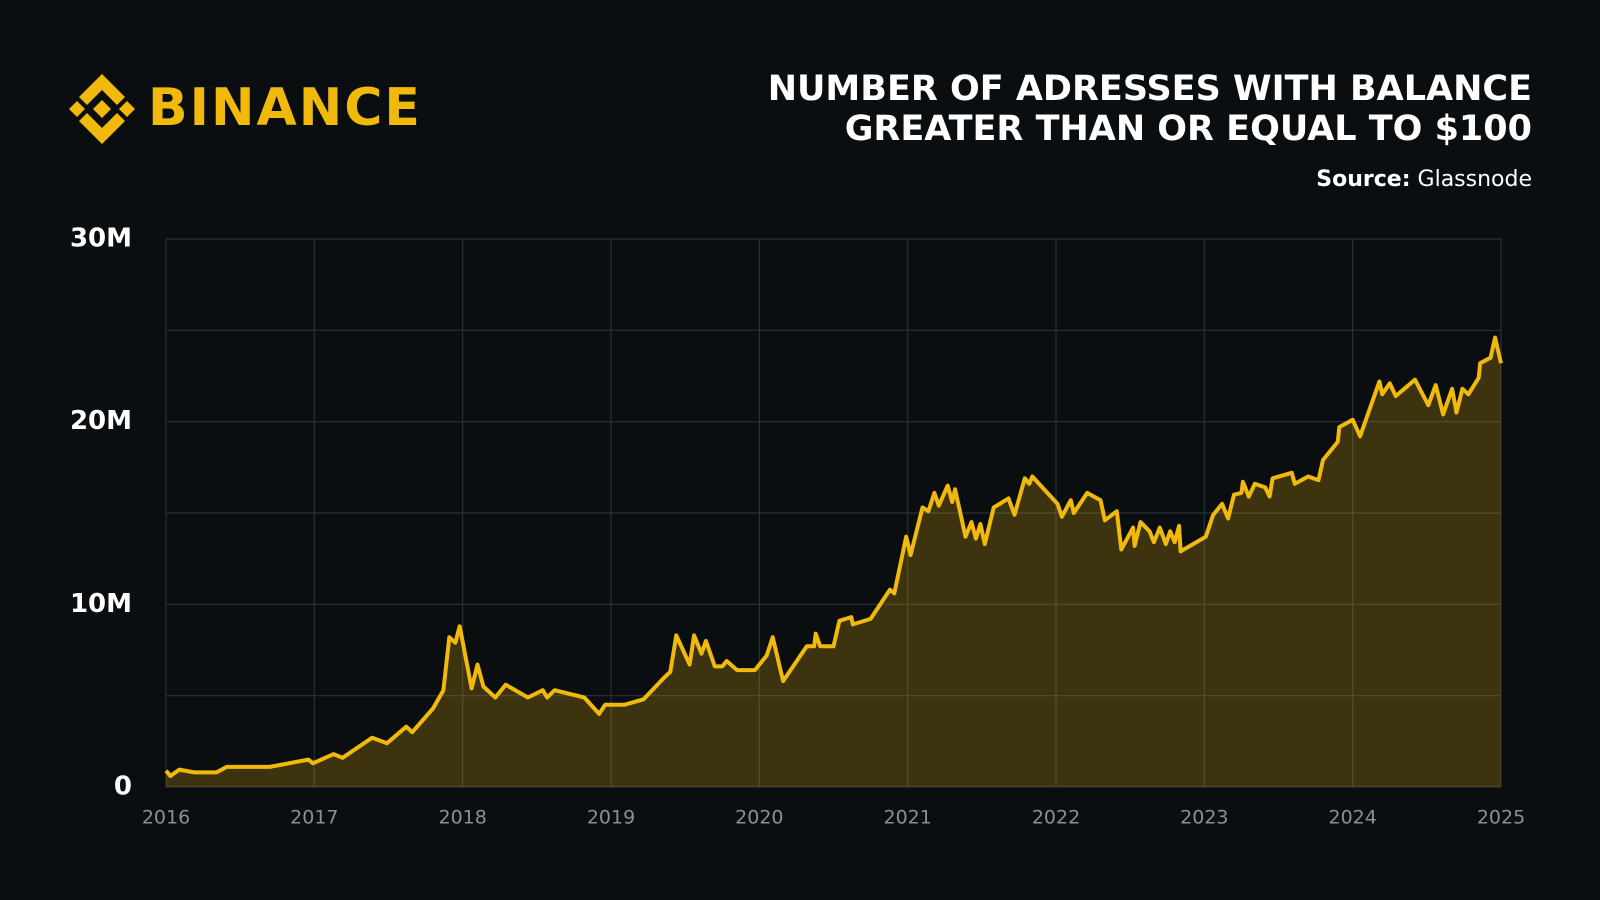 The height and width of the screenshot is (900, 1600). Describe the element at coordinates (1363, 179) in the screenshot. I see `source-label: Source:` at that location.